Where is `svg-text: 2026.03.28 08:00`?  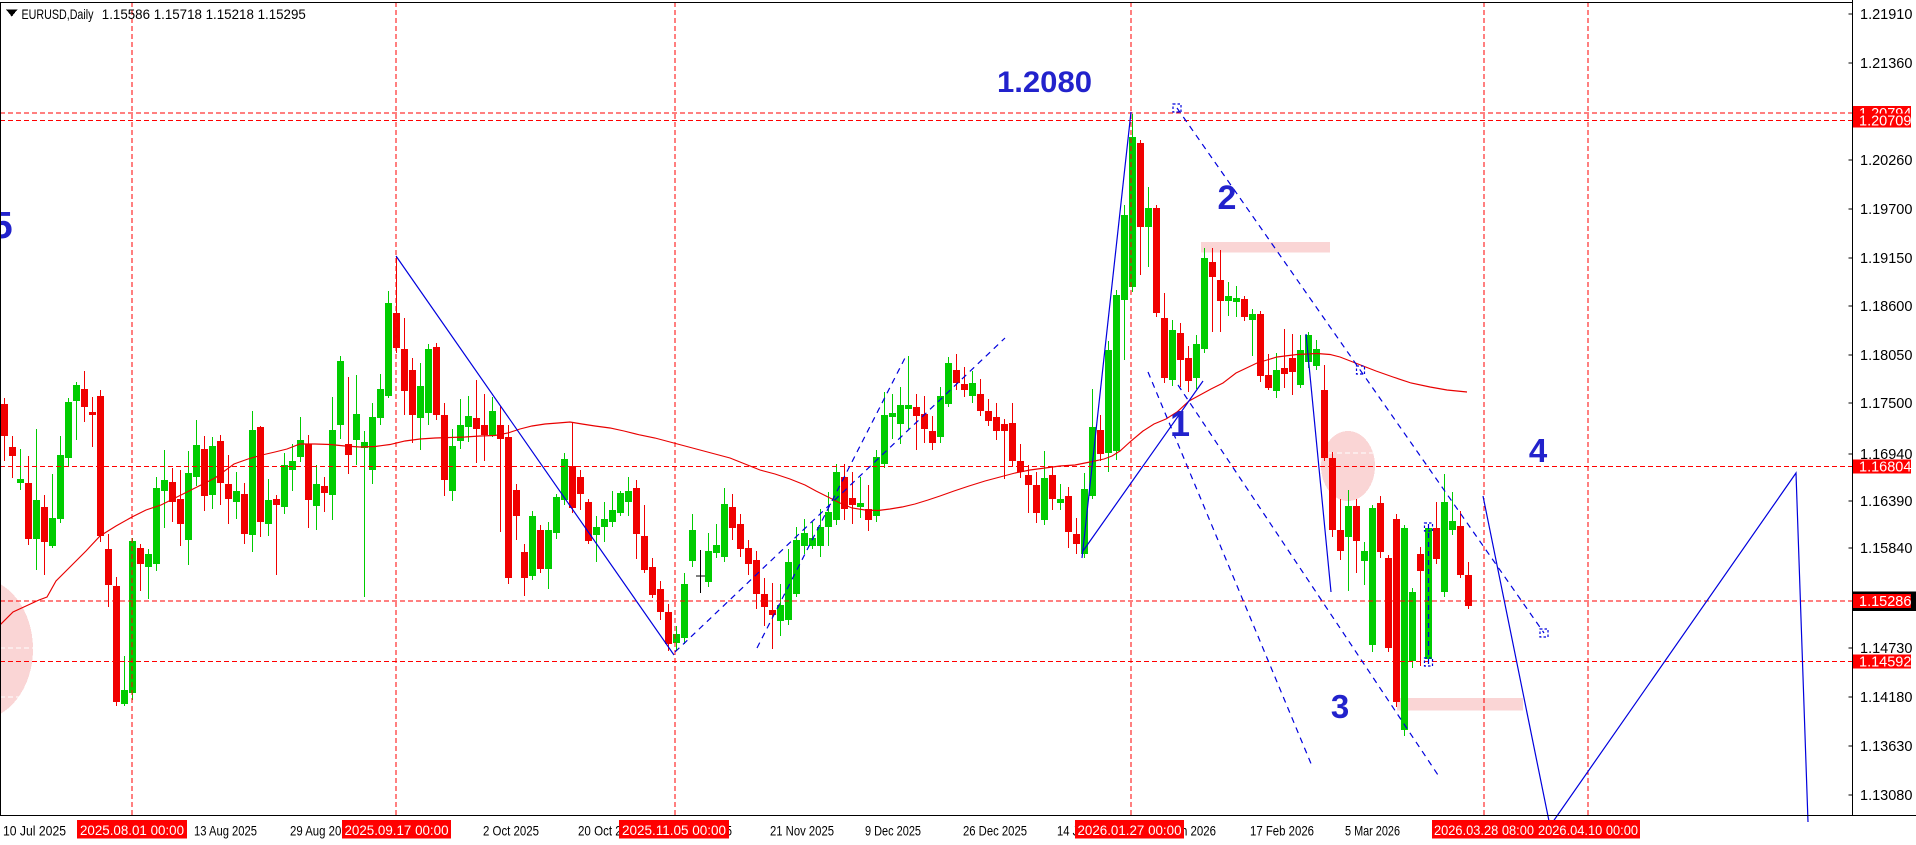
svg-text: 2026.03.28 08:00 is located at coordinates (1484, 830).